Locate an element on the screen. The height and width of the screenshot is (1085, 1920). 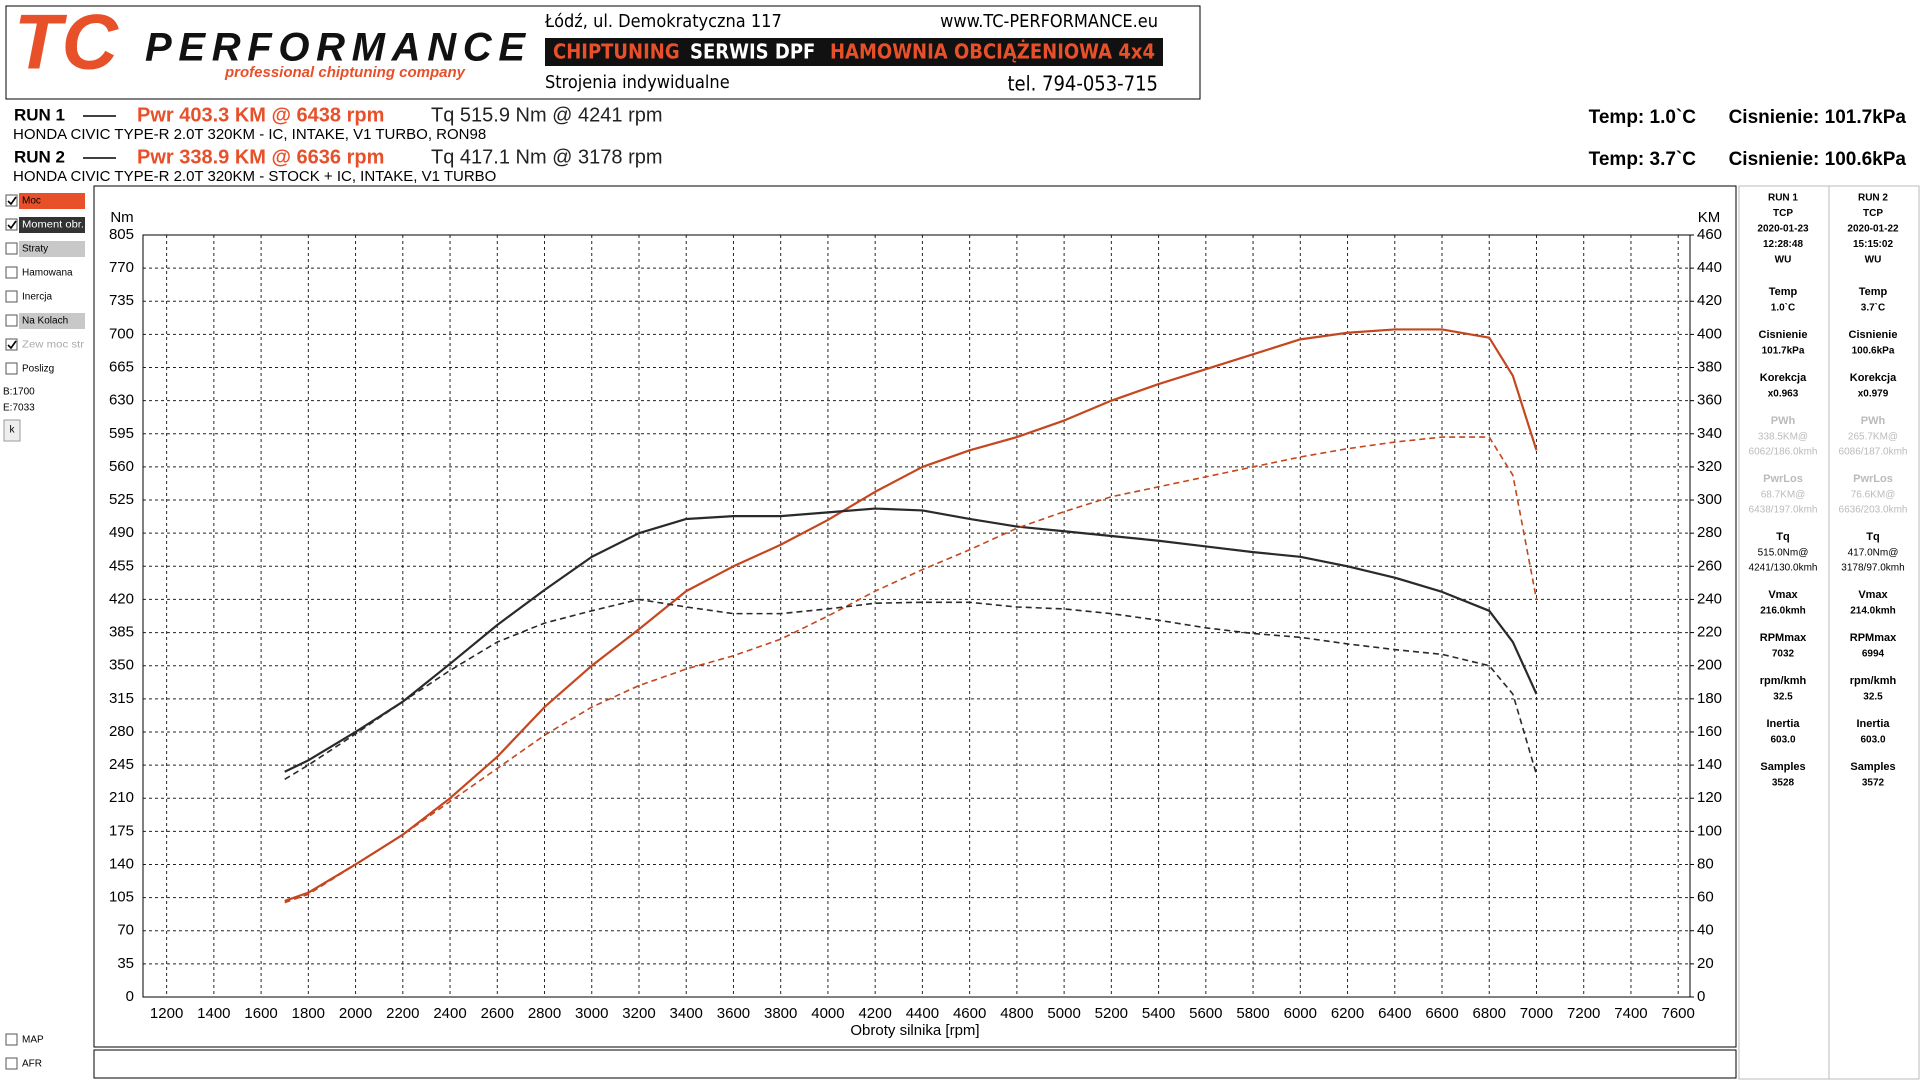
x-tick-label: 3000 is located at coordinates (591, 1013).